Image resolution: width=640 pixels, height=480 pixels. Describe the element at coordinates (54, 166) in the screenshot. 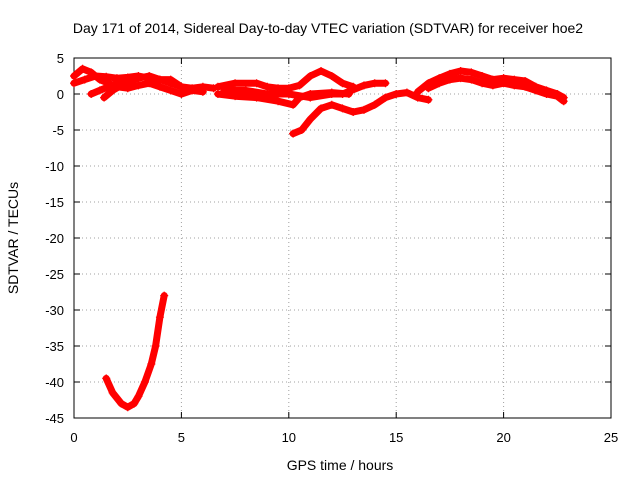

I see `y-tick-label: -10` at that location.